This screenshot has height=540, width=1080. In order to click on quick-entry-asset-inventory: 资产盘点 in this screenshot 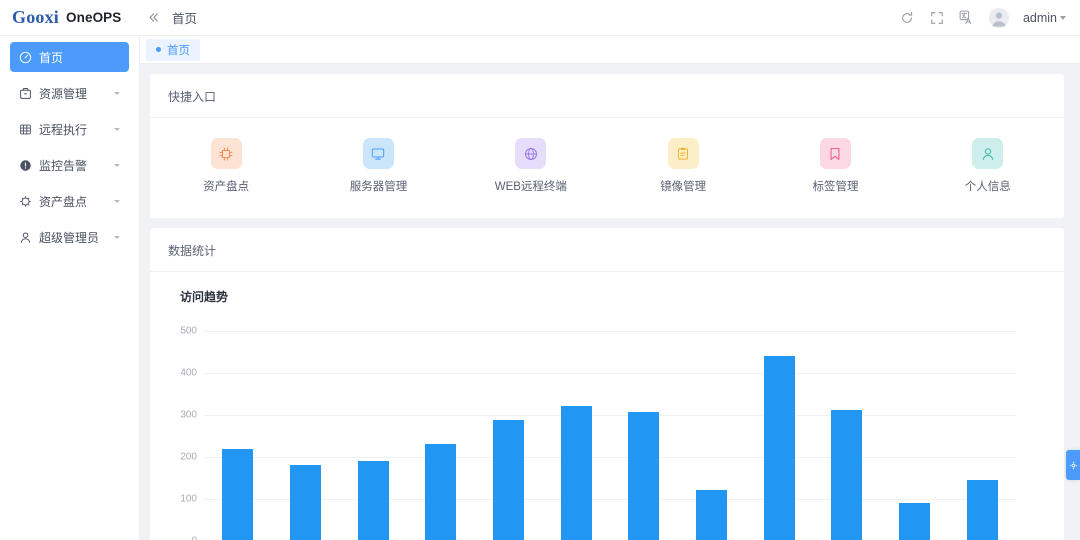, I will do `click(226, 166)`.